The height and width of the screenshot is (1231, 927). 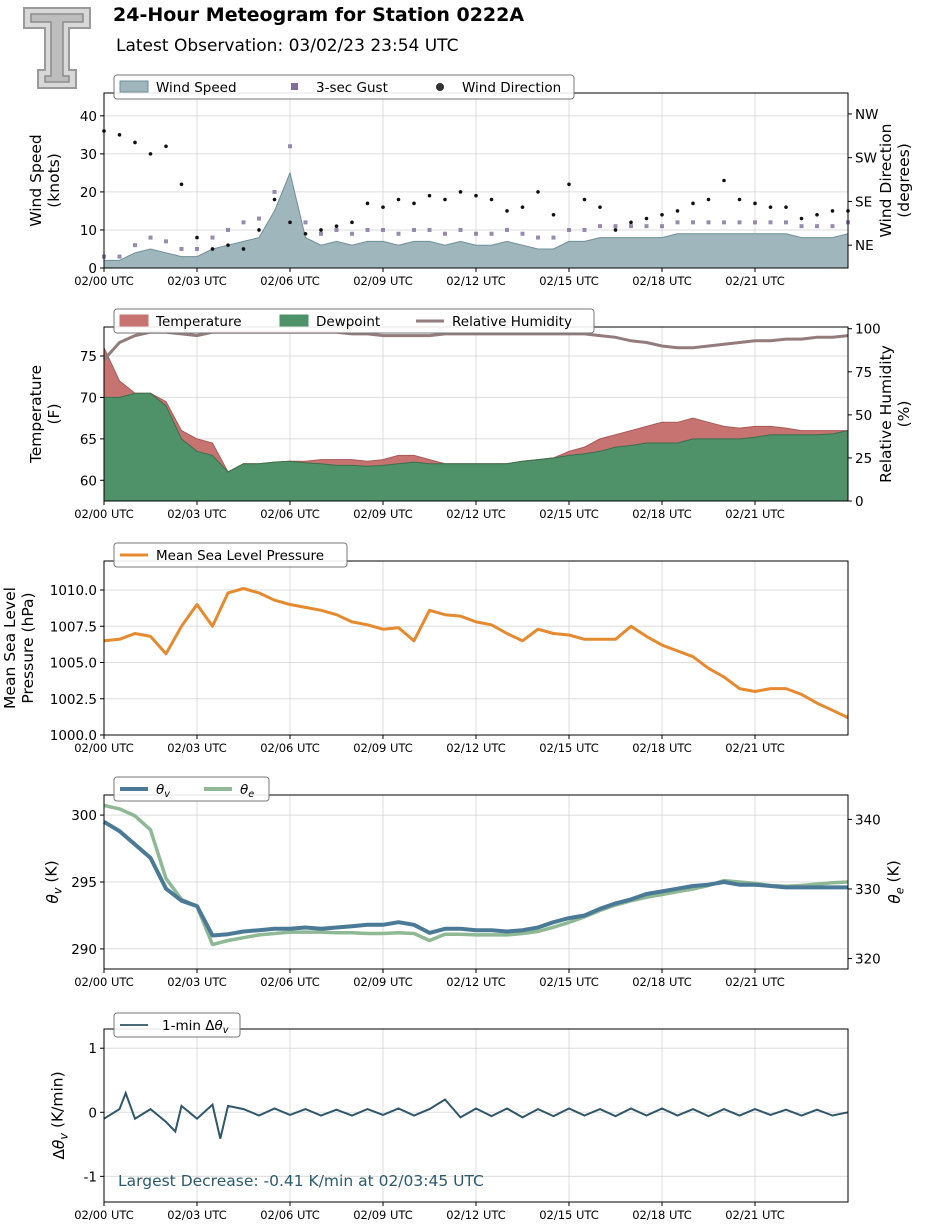 I want to click on humidity-axis-label: Relative Humidity(%), so click(x=895, y=414).